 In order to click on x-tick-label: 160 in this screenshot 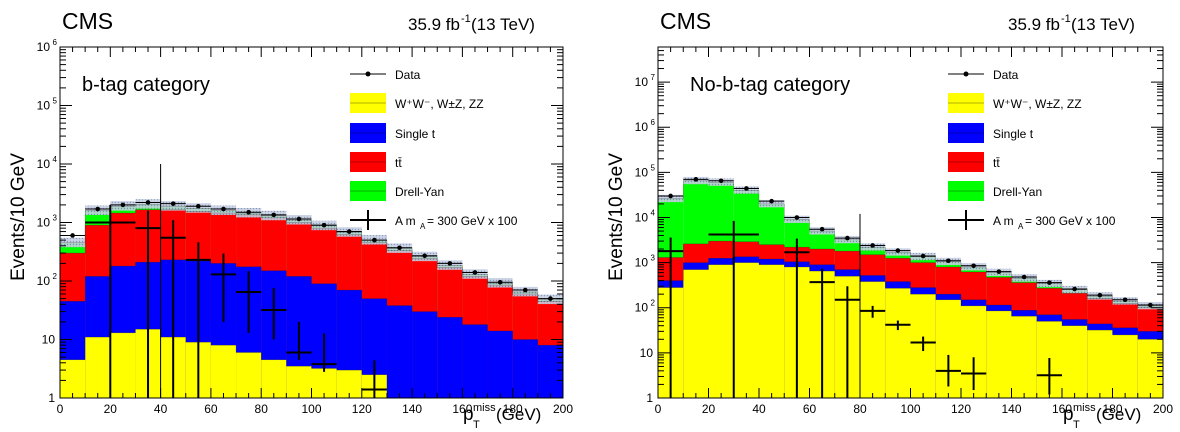, I will do `click(1062, 409)`.